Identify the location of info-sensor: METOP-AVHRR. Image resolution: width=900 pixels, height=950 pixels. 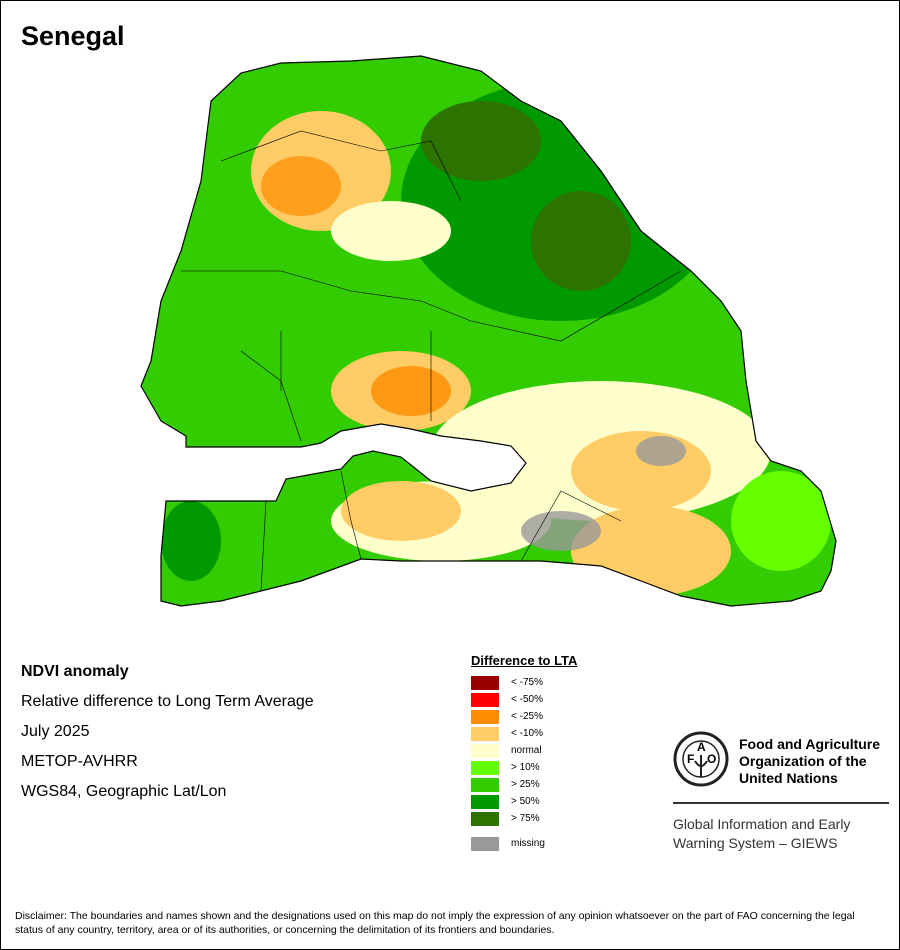
(79, 761).